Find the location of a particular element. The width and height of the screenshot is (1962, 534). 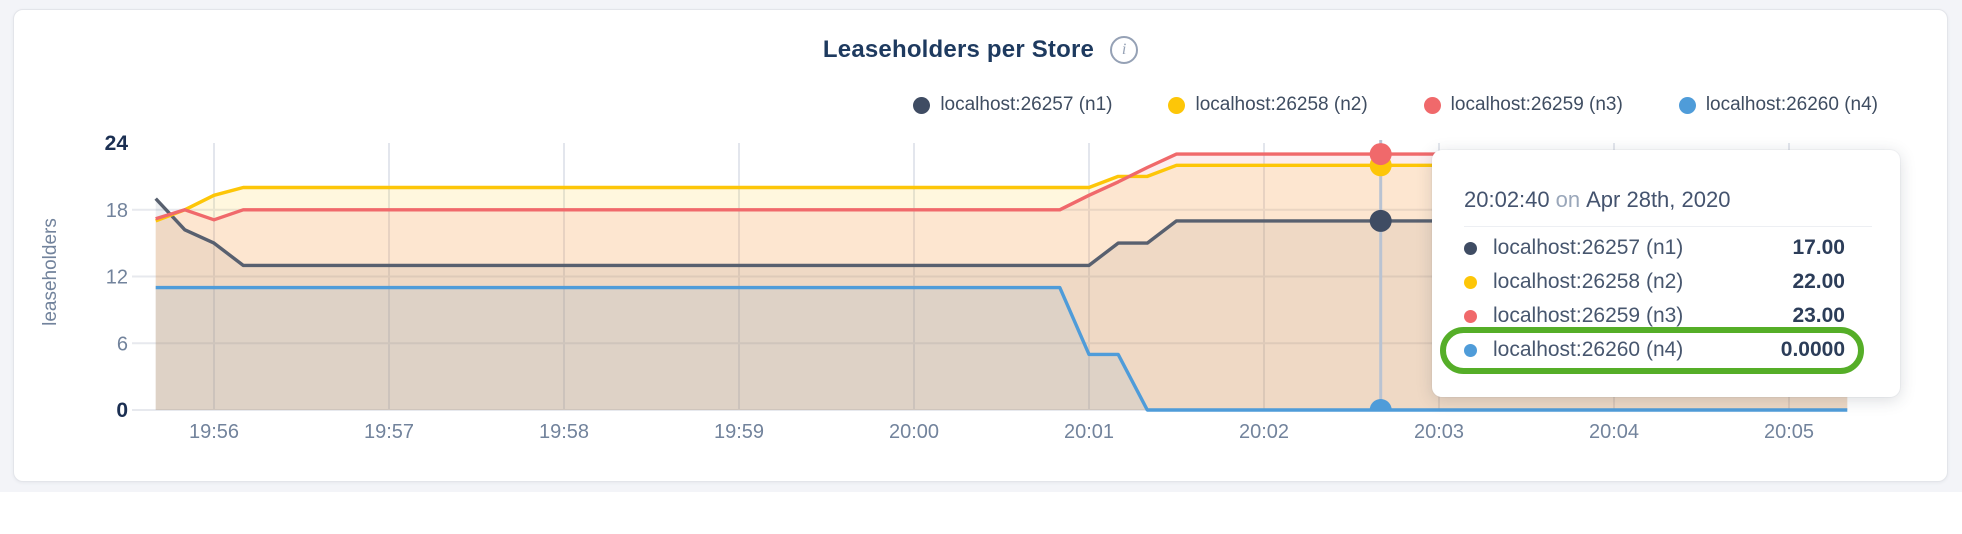

y-axis-title: leaseholders is located at coordinates (50, 272).